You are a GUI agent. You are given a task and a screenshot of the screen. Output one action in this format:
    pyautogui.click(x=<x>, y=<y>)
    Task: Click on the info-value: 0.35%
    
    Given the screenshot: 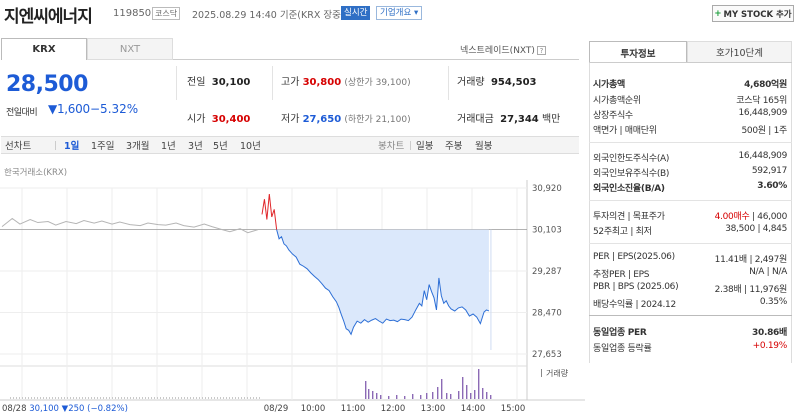 What is the action you would take?
    pyautogui.click(x=773, y=302)
    